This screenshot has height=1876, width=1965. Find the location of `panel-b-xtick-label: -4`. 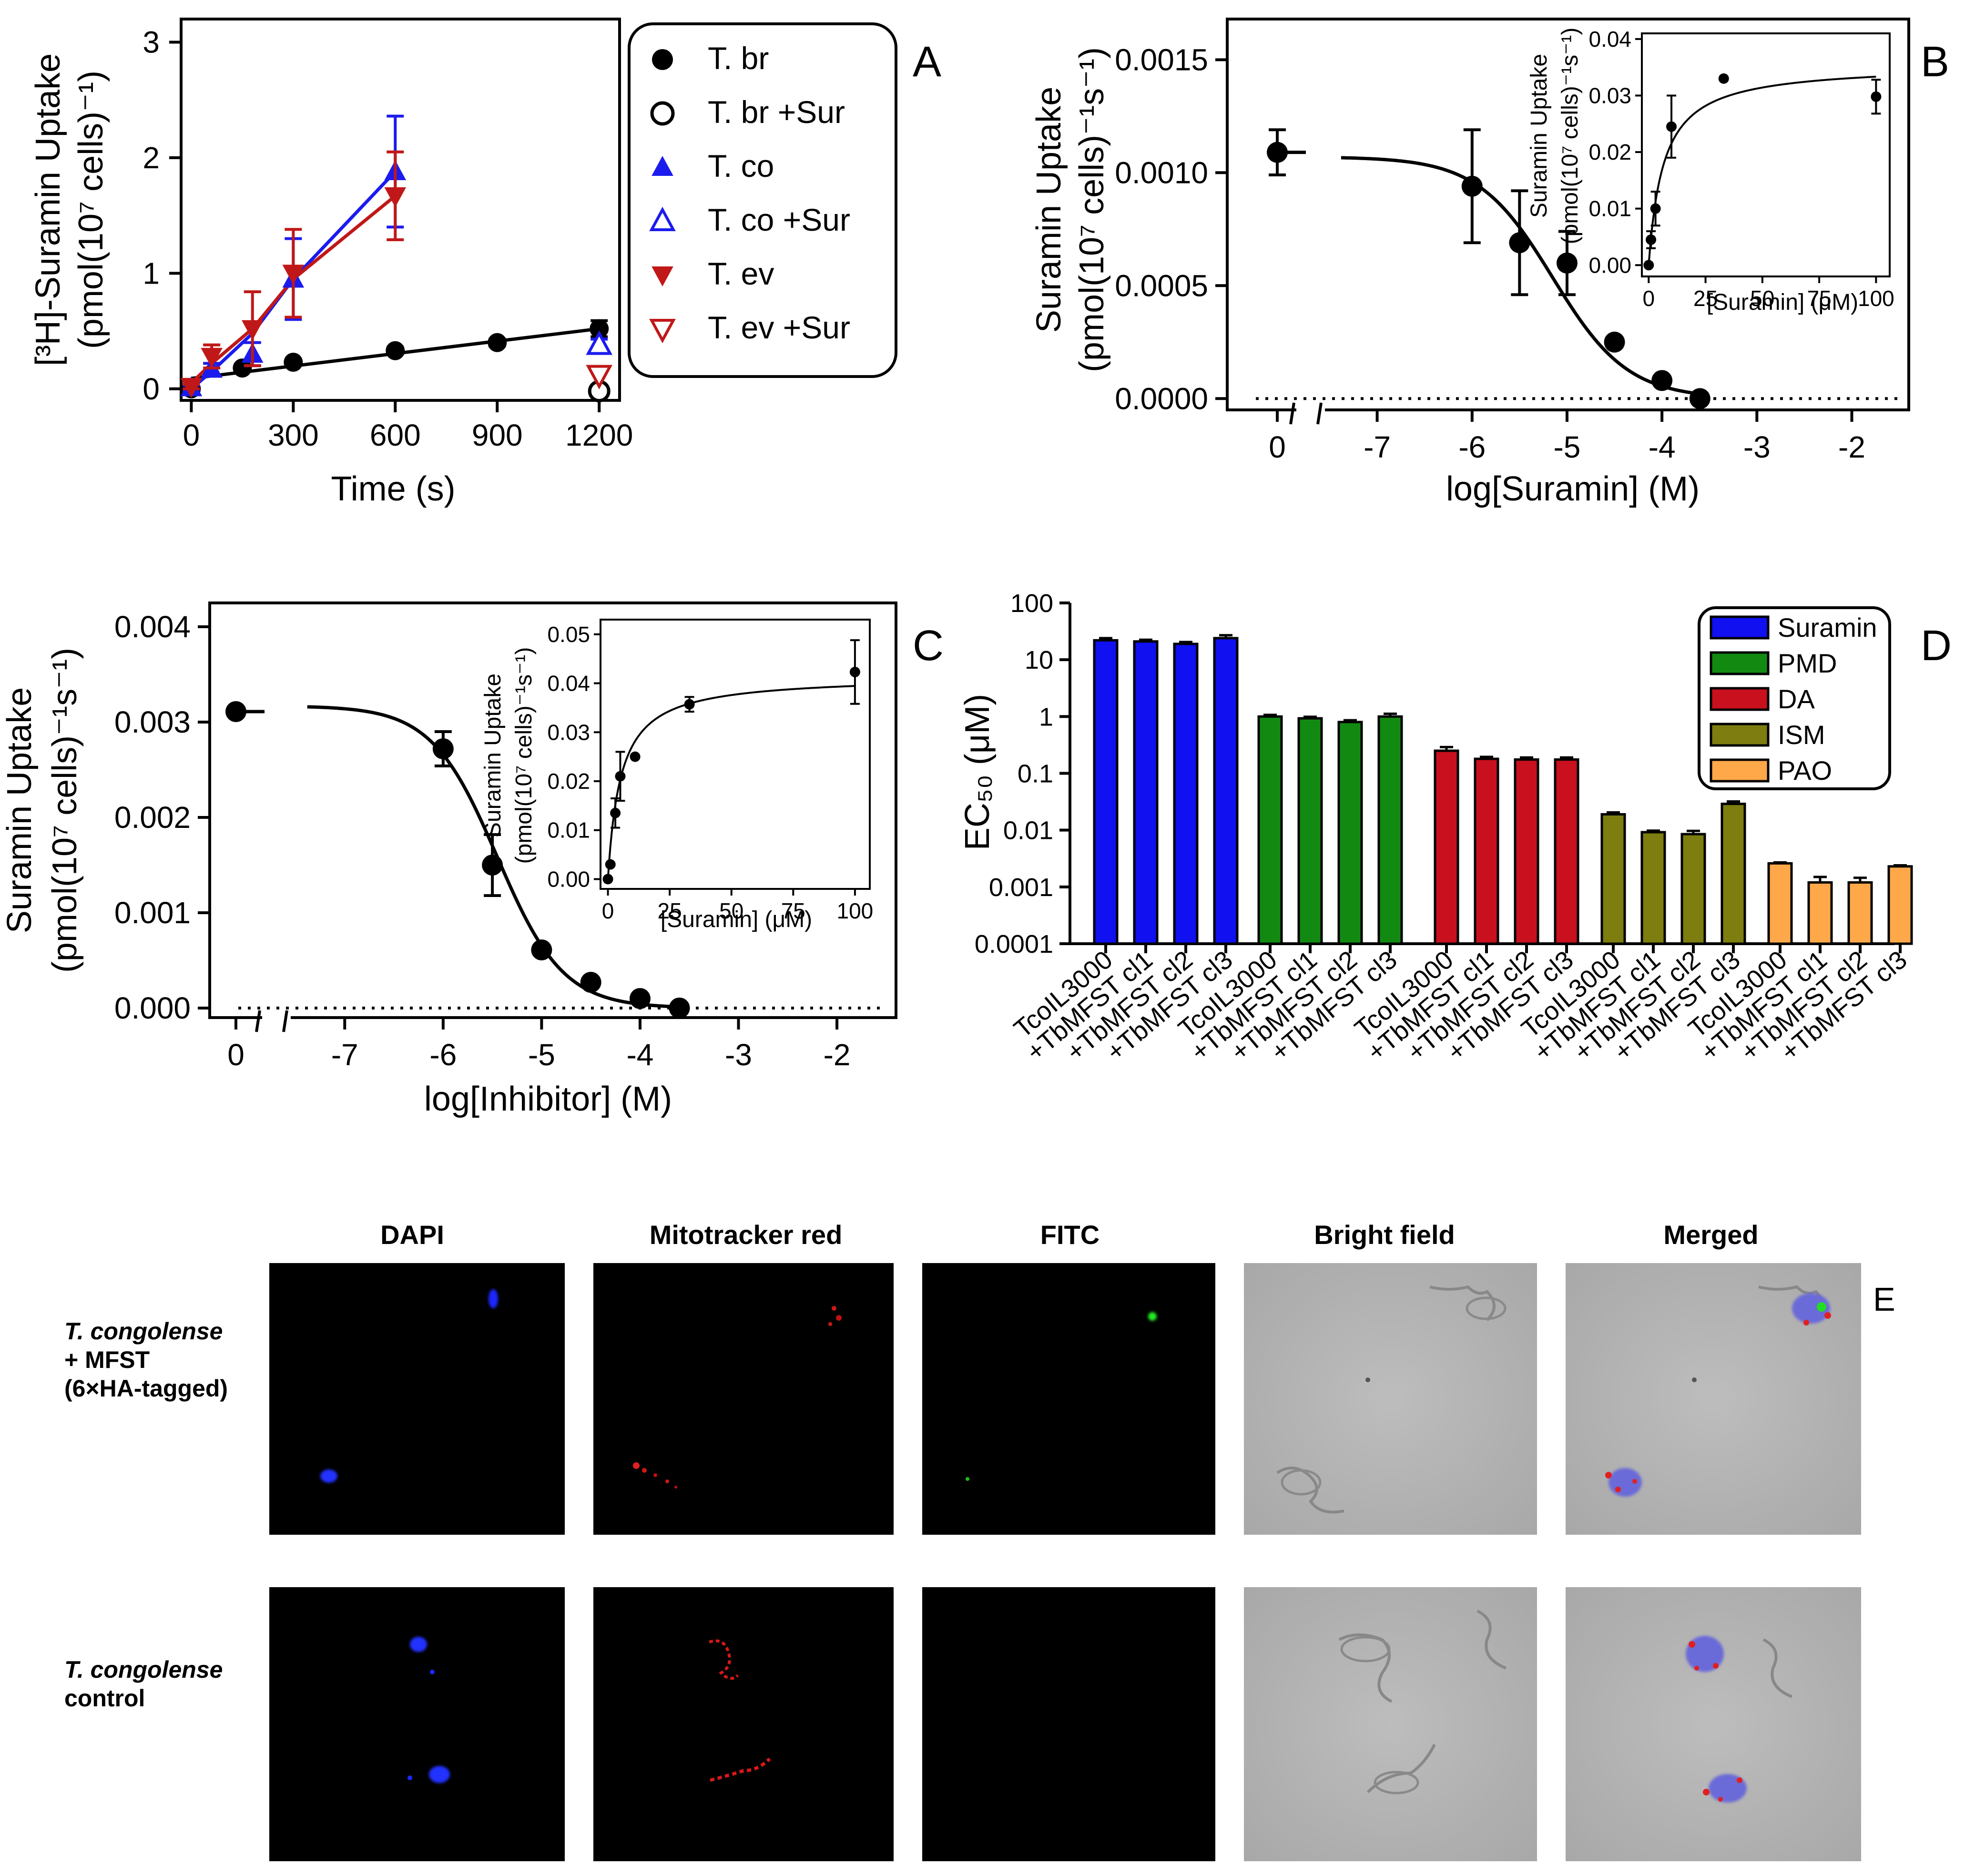

panel-b-xtick-label: -4 is located at coordinates (1662, 447).